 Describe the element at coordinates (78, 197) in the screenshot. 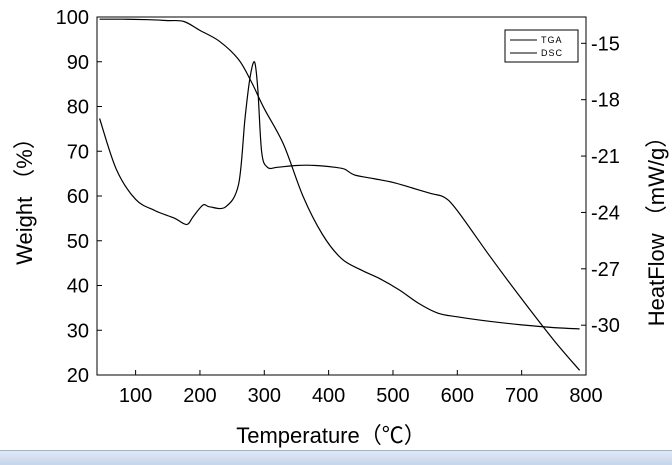

I see `y-left-tick-label: 60` at that location.